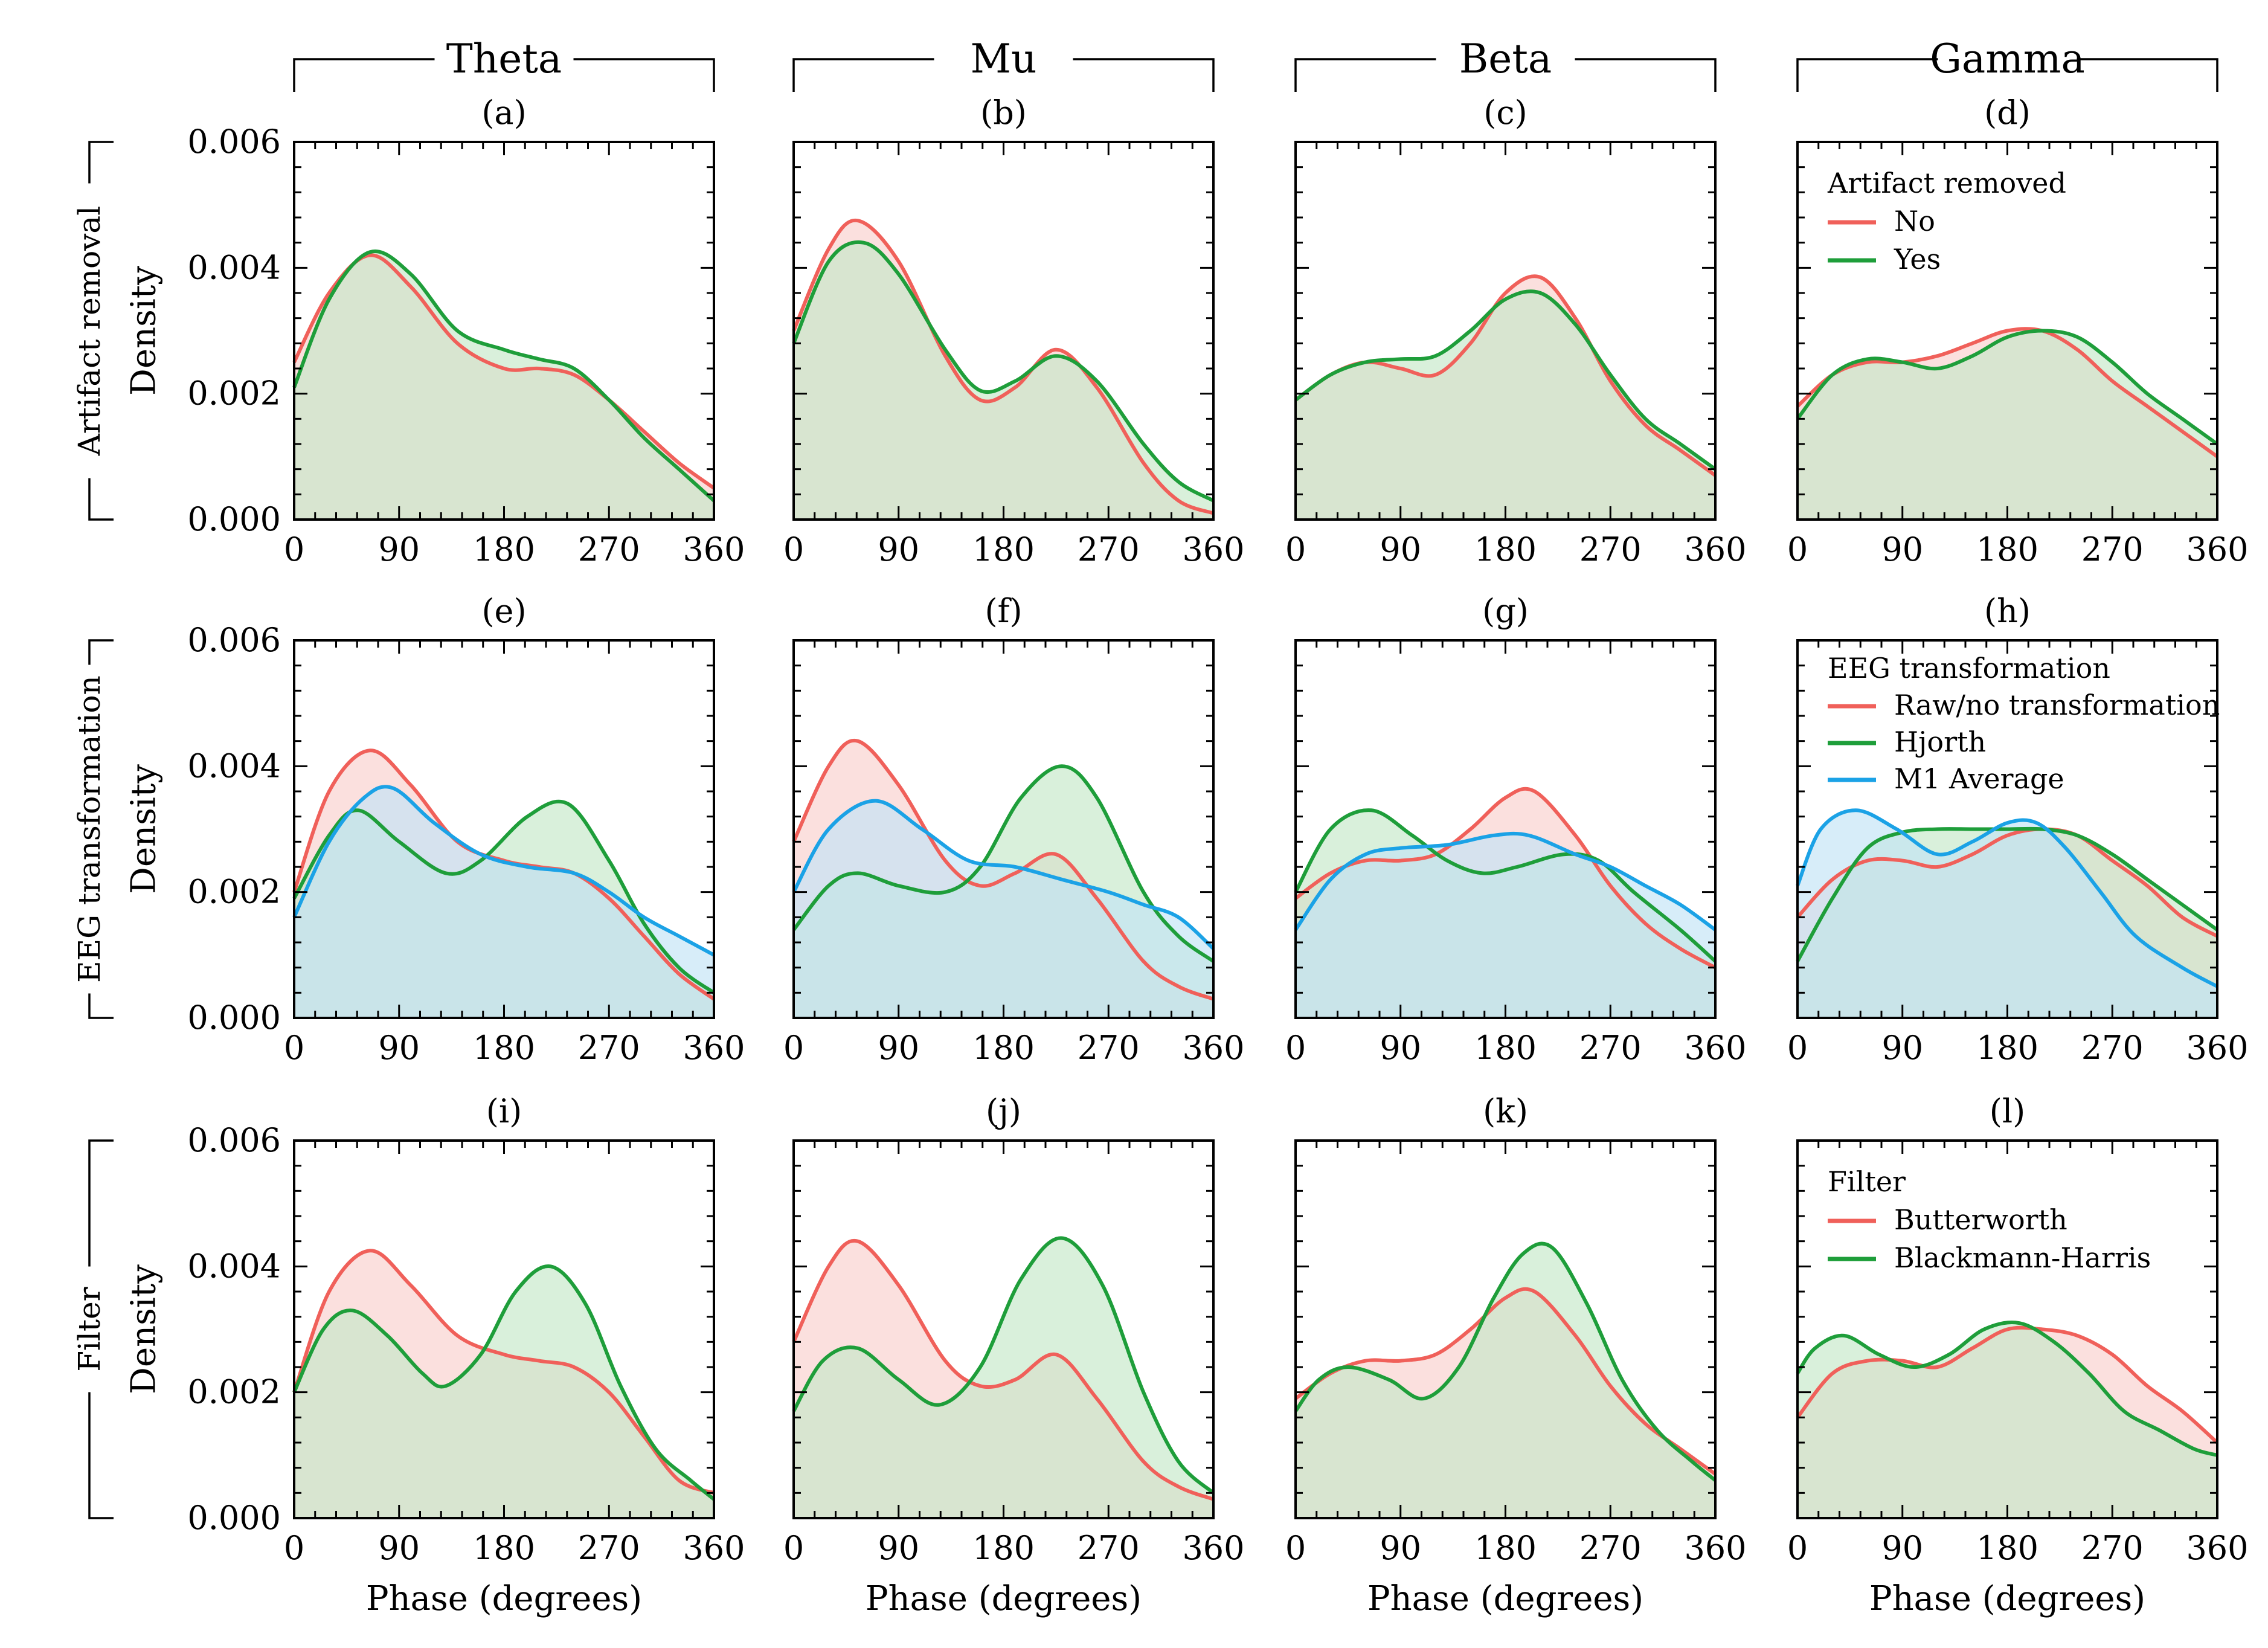 The height and width of the screenshot is (1648, 2268). I want to click on panel-label: (l), so click(2008, 1111).